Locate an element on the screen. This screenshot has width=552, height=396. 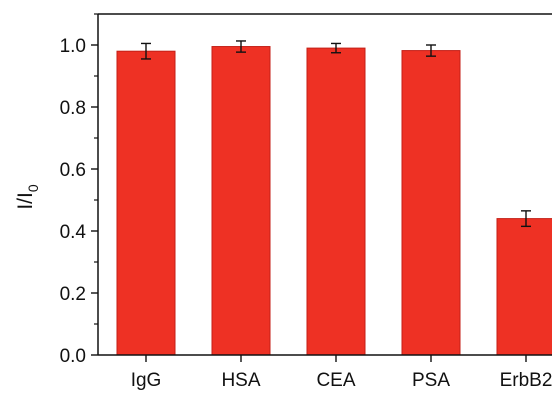
y-tick-label-0.6: 0.6 is located at coordinates (73, 170).